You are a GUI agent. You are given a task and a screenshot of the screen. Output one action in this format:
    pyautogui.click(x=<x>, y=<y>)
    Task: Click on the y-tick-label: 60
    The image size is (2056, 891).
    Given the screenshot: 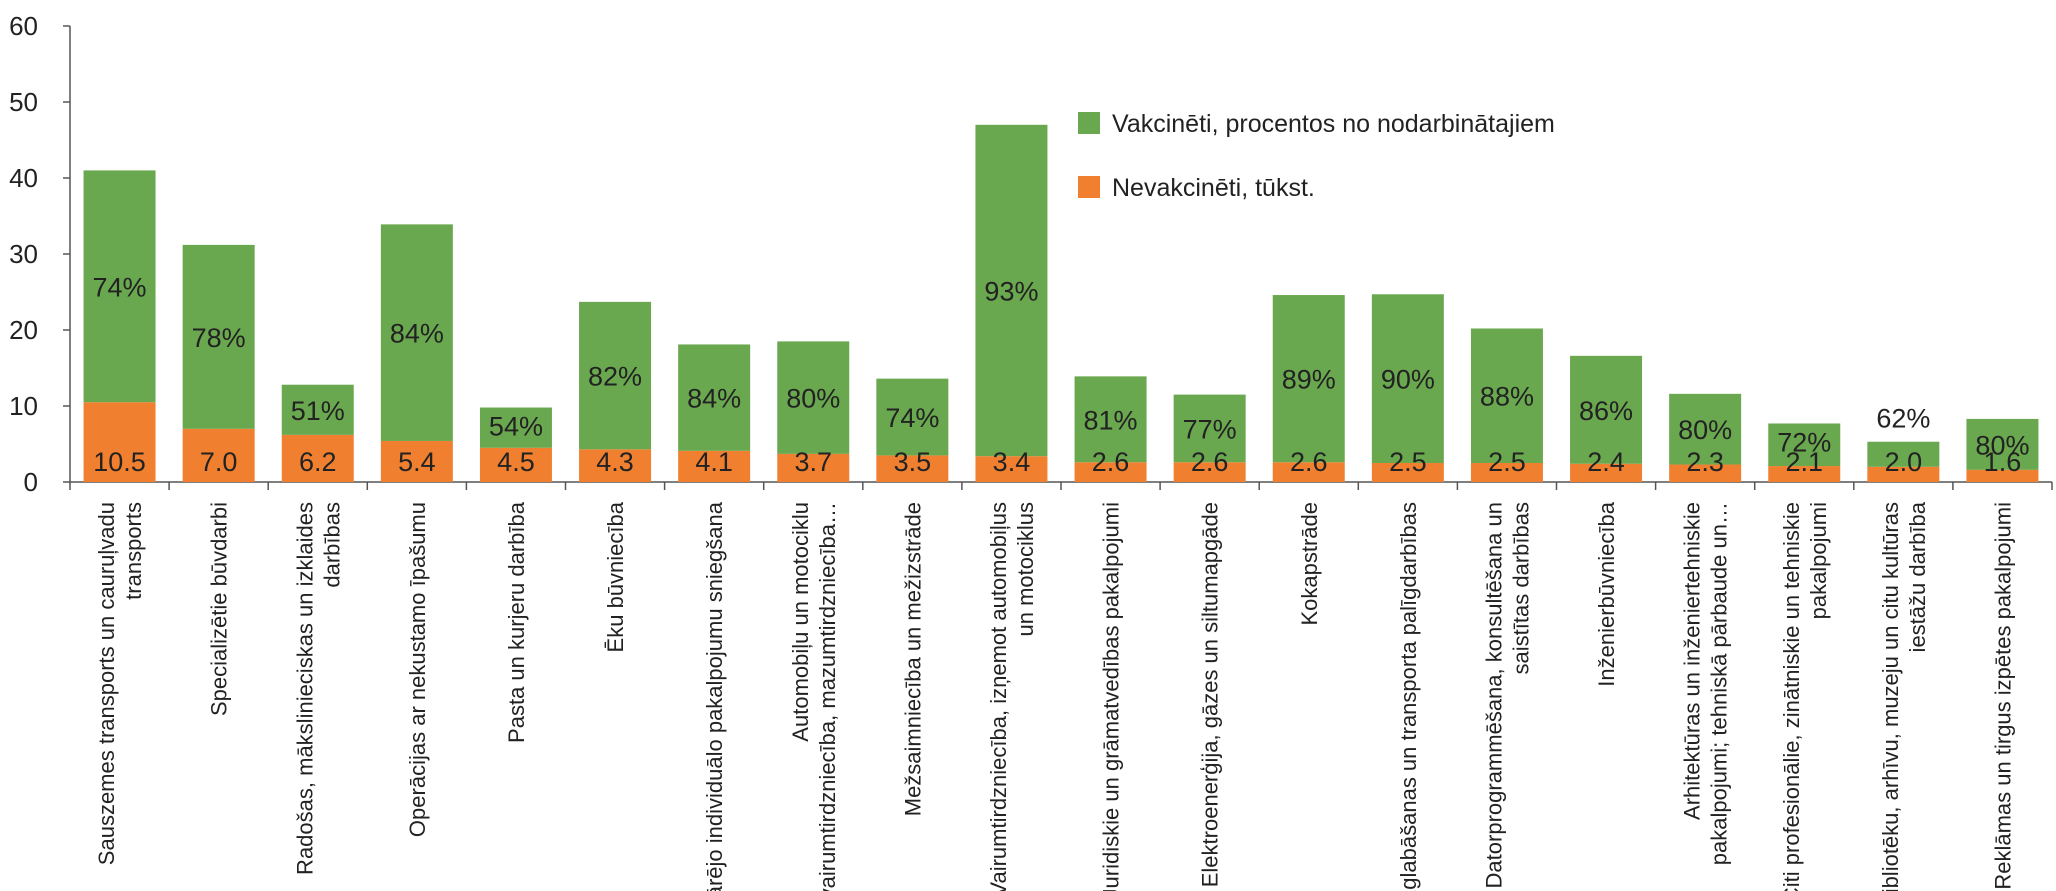 What is the action you would take?
    pyautogui.click(x=23, y=26)
    